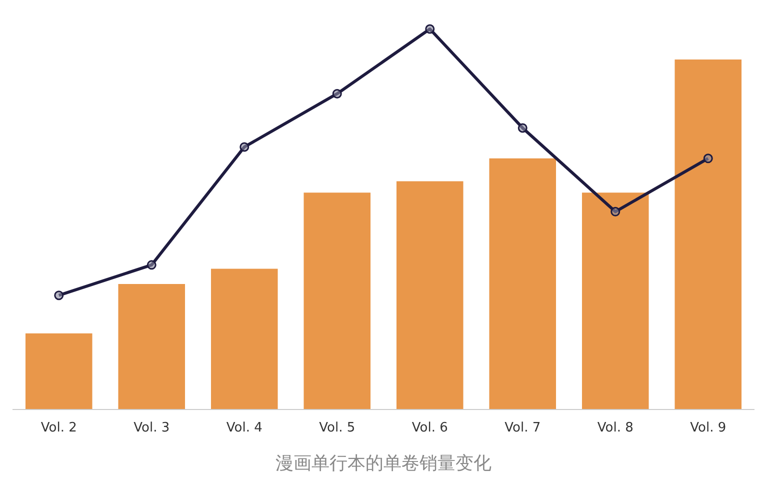  What do you see at coordinates (708, 428) in the screenshot?
I see `x-tick-label: Vol. 9` at bounding box center [708, 428].